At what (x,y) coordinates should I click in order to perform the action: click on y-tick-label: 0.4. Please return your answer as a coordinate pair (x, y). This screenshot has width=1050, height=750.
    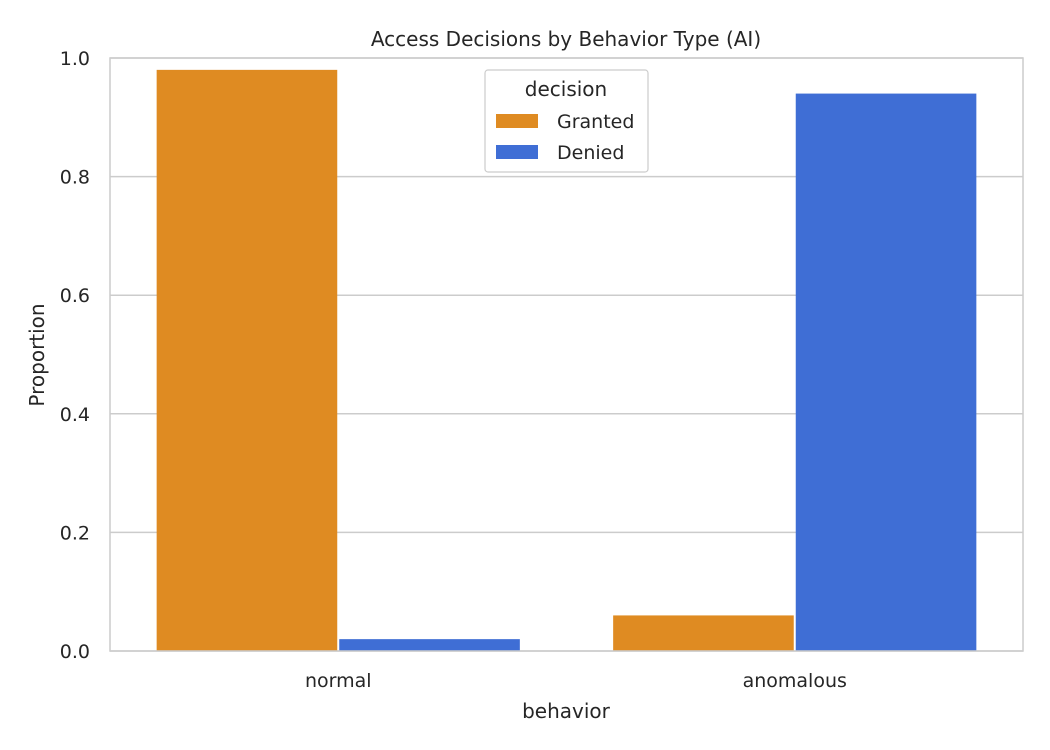
    Looking at the image, I should click on (75, 415).